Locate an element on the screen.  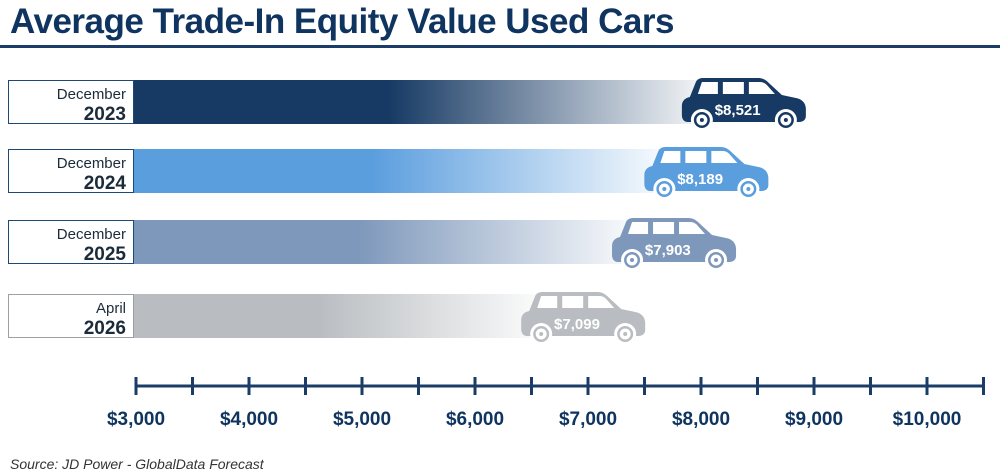
bar-2024 is located at coordinates (399, 171).